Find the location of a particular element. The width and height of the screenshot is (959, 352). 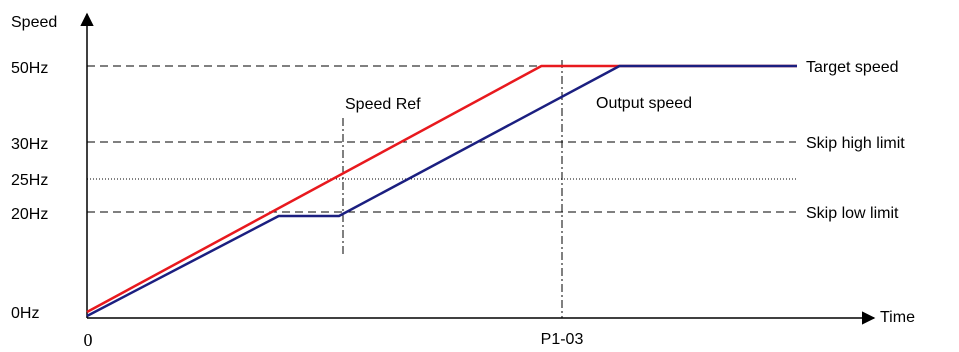

label-target-speed: Target speed is located at coordinates (852, 67).